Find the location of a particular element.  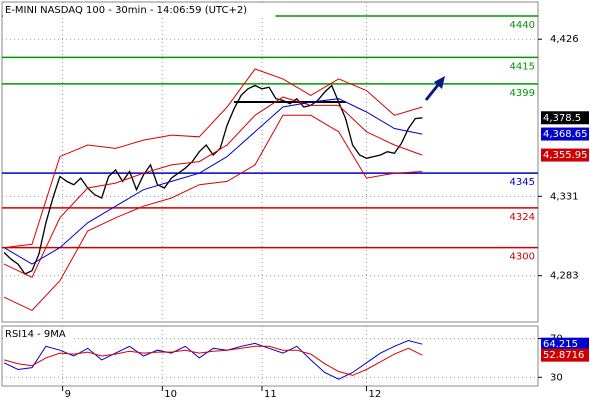

y-tick-label: 30 is located at coordinates (556, 377).